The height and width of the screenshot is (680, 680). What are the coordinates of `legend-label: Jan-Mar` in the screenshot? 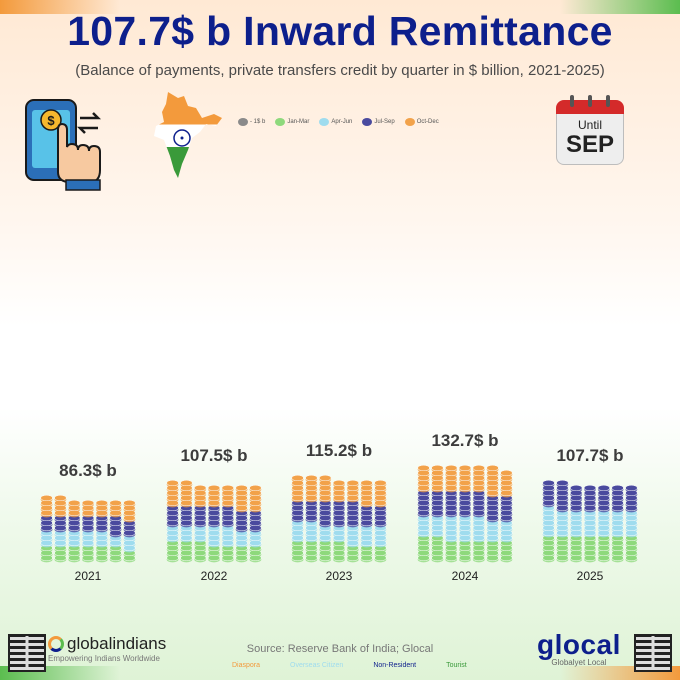 It's located at (298, 122).